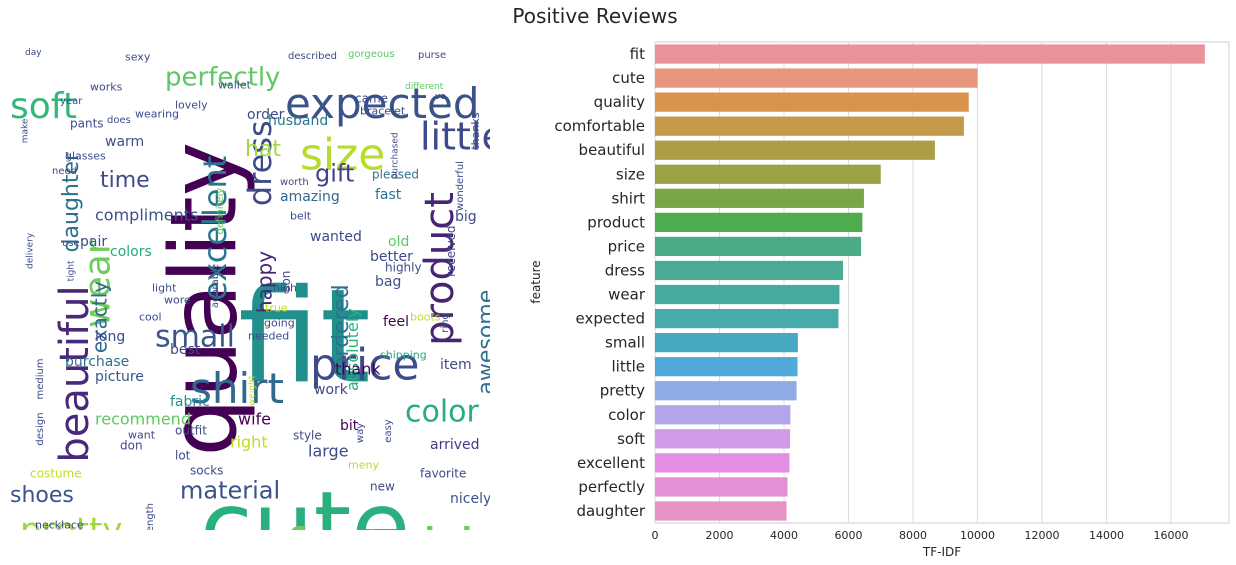 The width and height of the screenshot is (1236, 565). I want to click on wordcloud-word-ve: ve, so click(440, 97).